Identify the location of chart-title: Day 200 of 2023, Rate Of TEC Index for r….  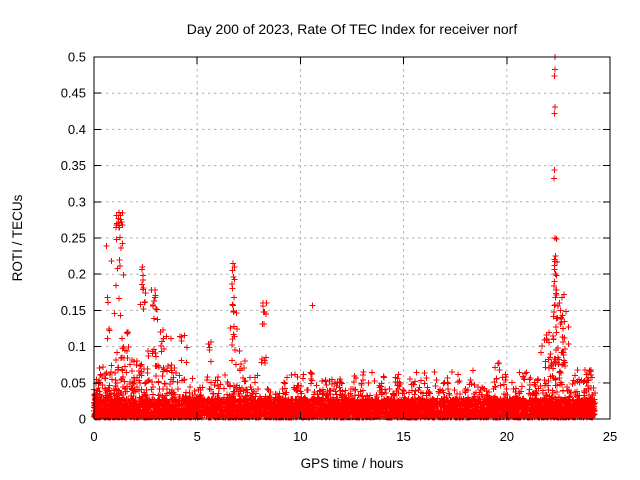
(352, 29).